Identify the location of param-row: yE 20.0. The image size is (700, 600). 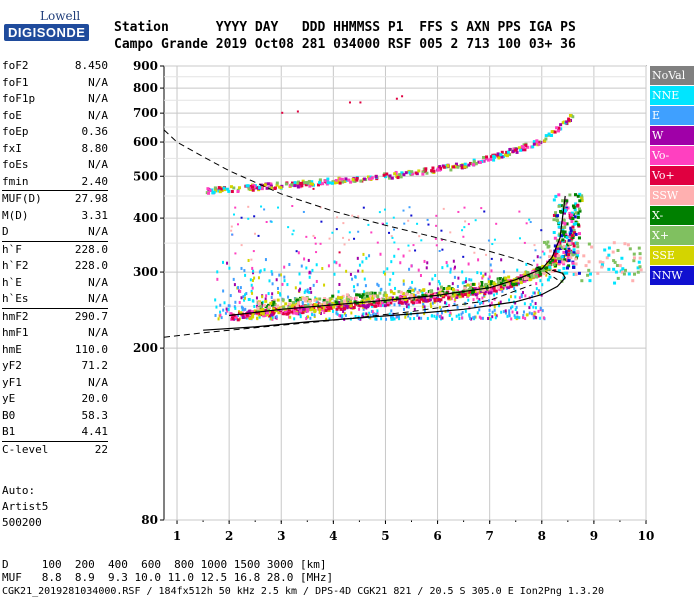
(55, 399).